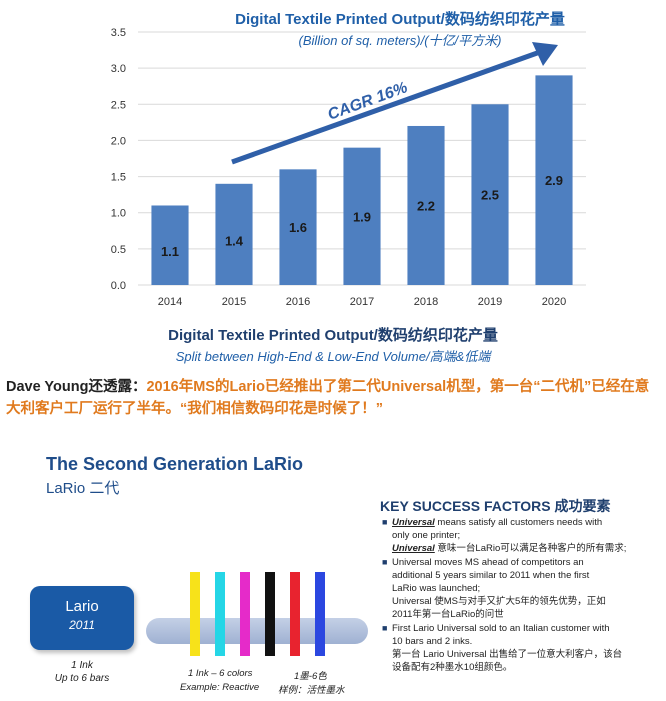 The image size is (666, 701). Describe the element at coordinates (545, 54) in the screenshot. I see `arrow-head-icon` at that location.